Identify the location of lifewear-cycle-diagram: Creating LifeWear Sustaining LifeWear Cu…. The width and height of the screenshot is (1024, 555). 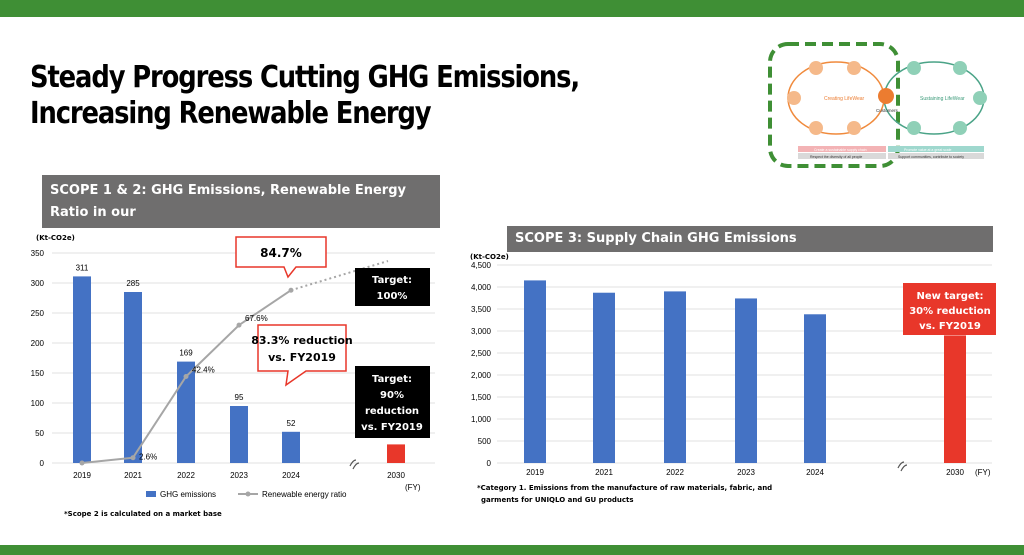
(877, 105).